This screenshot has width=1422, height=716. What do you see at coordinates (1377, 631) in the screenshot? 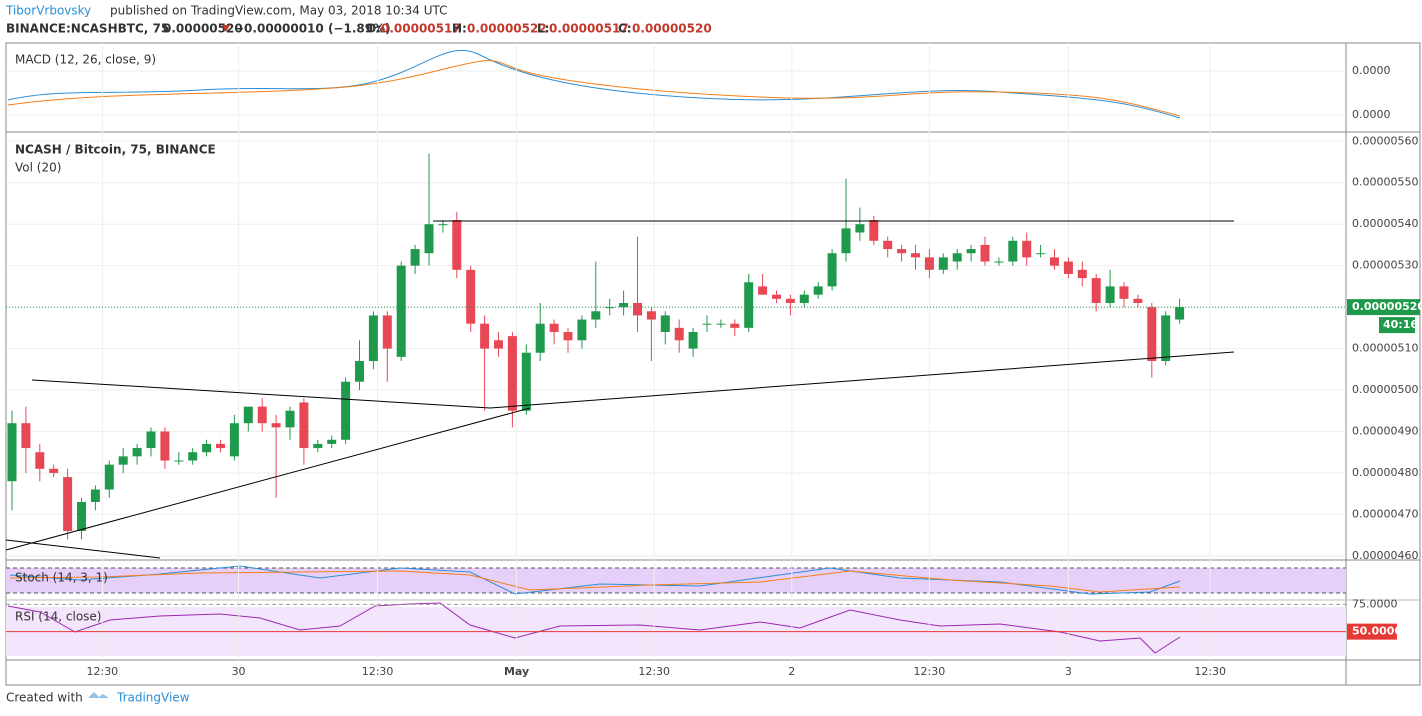
I see `rsi-tick-label: 50.0000` at bounding box center [1377, 631].